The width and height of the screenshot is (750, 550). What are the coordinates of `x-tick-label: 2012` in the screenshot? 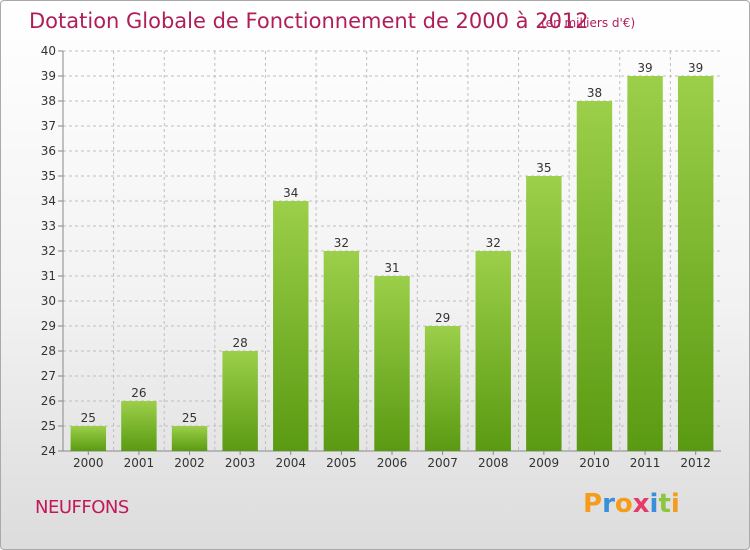 It's located at (695, 463).